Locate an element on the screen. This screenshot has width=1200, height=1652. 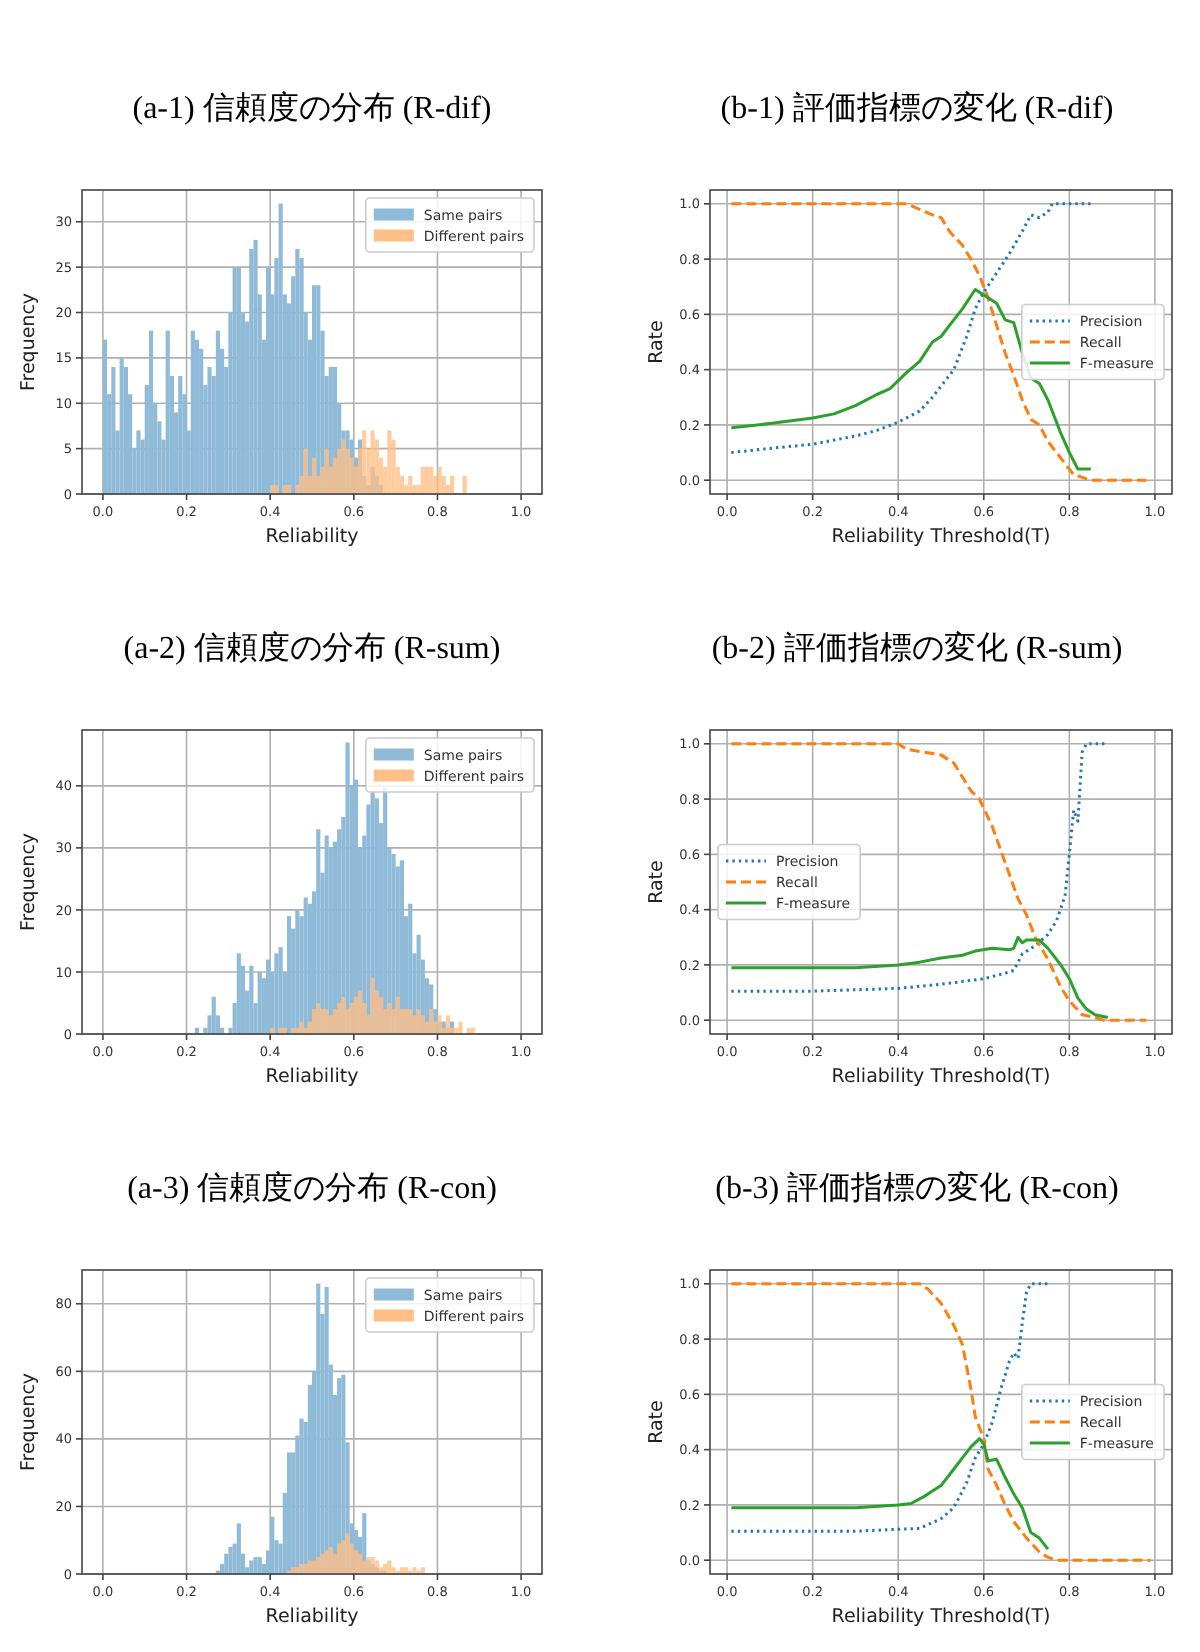
chart-title: (b-1) 評価指標の変化 (R-dif) is located at coordinates (917, 108).